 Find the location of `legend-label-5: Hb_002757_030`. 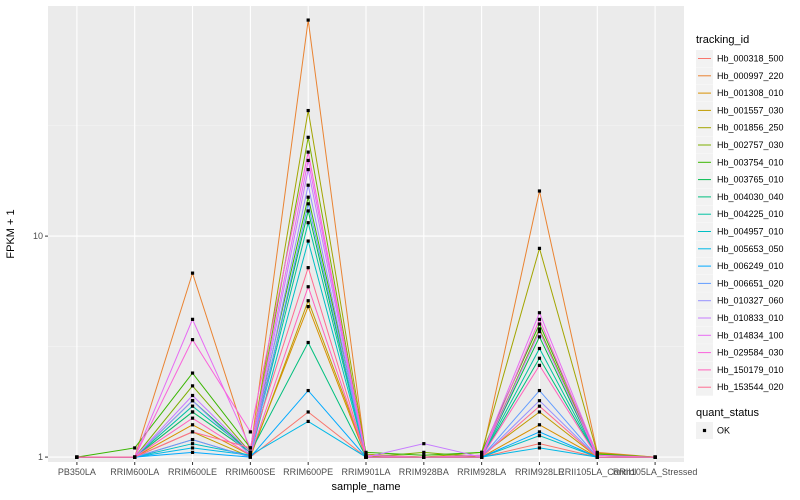

legend-label-5: Hb_002757_030 is located at coordinates (750, 145).